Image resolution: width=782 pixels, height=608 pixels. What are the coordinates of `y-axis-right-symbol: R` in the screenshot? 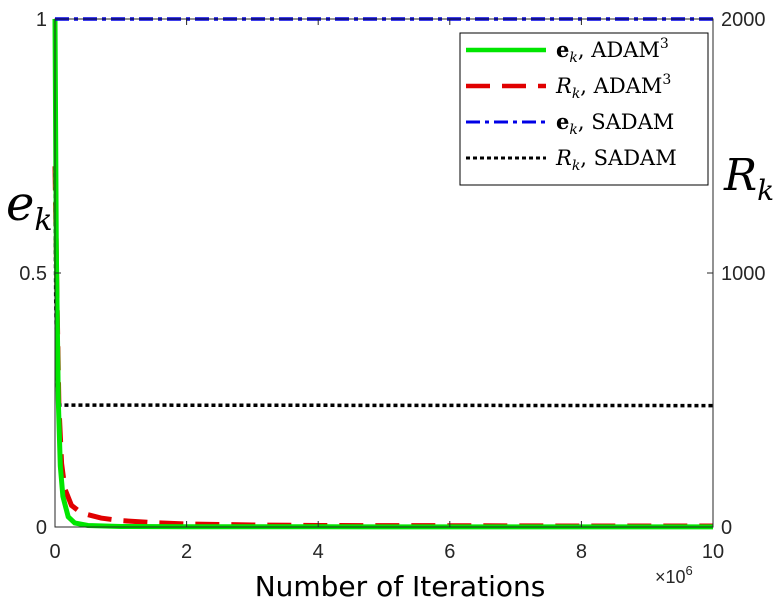 It's located at (740, 175).